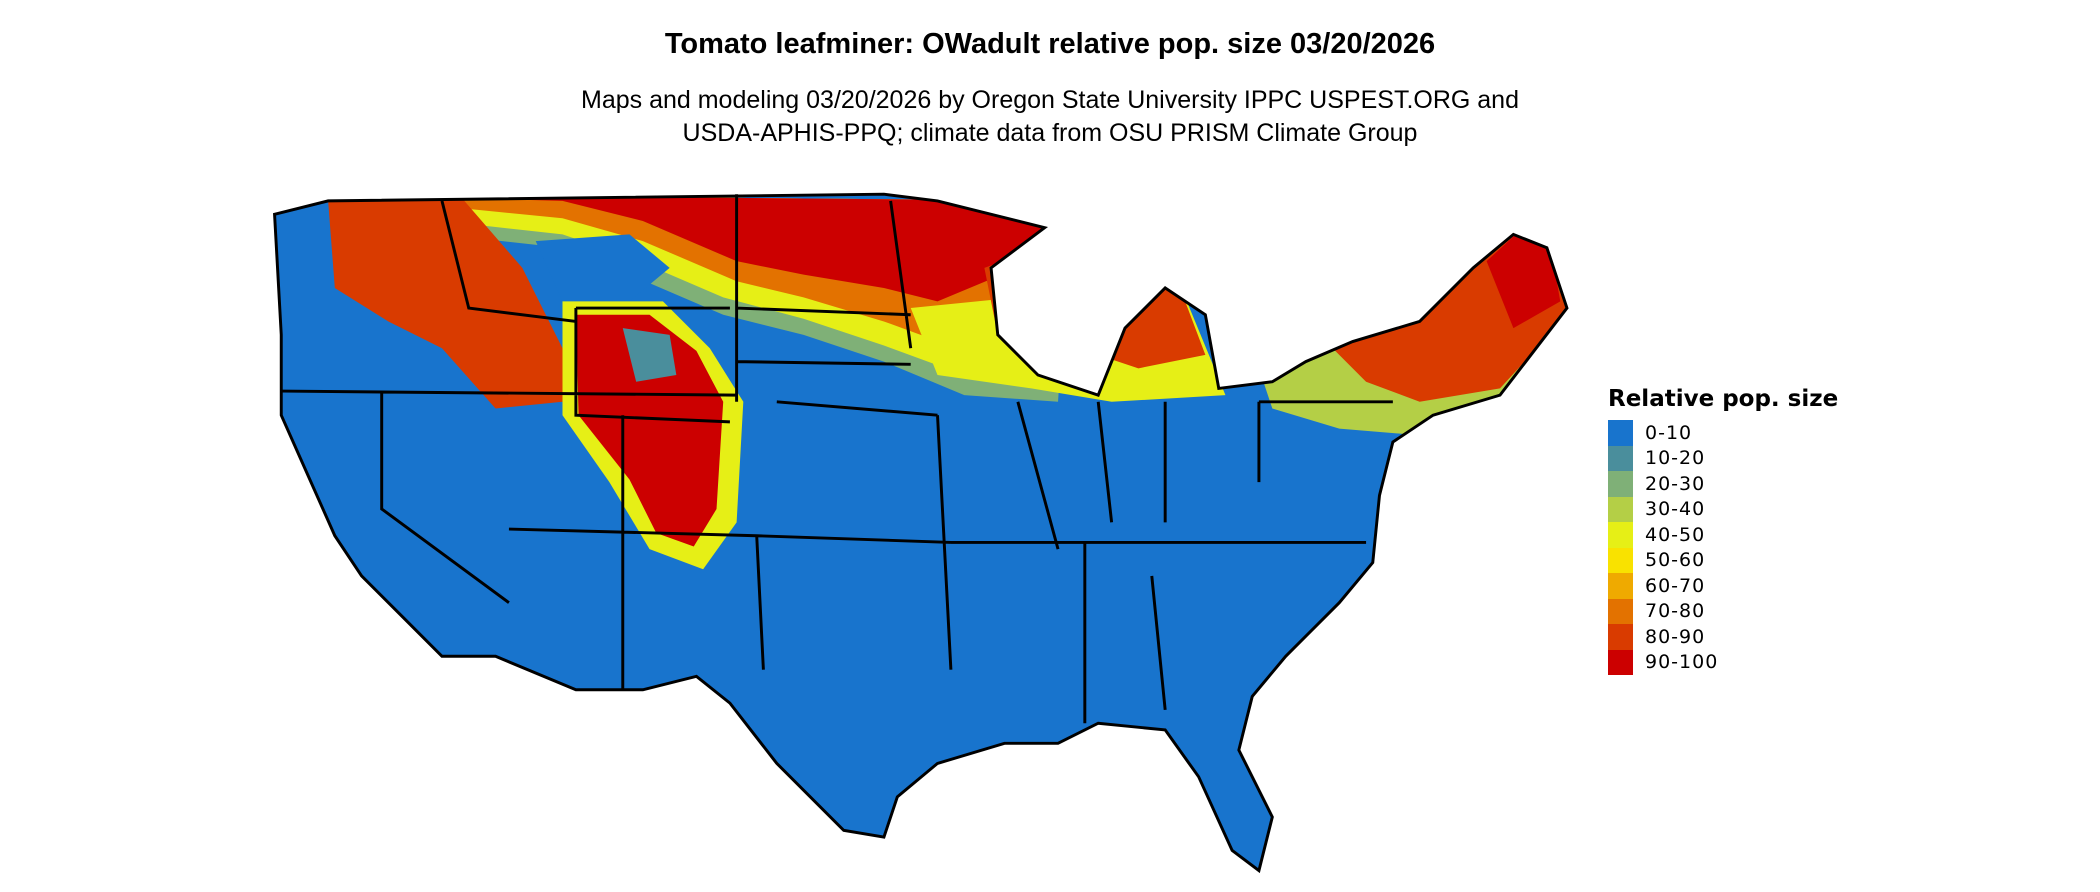  I want to click on legend-item: 80-90, so click(1723, 637).